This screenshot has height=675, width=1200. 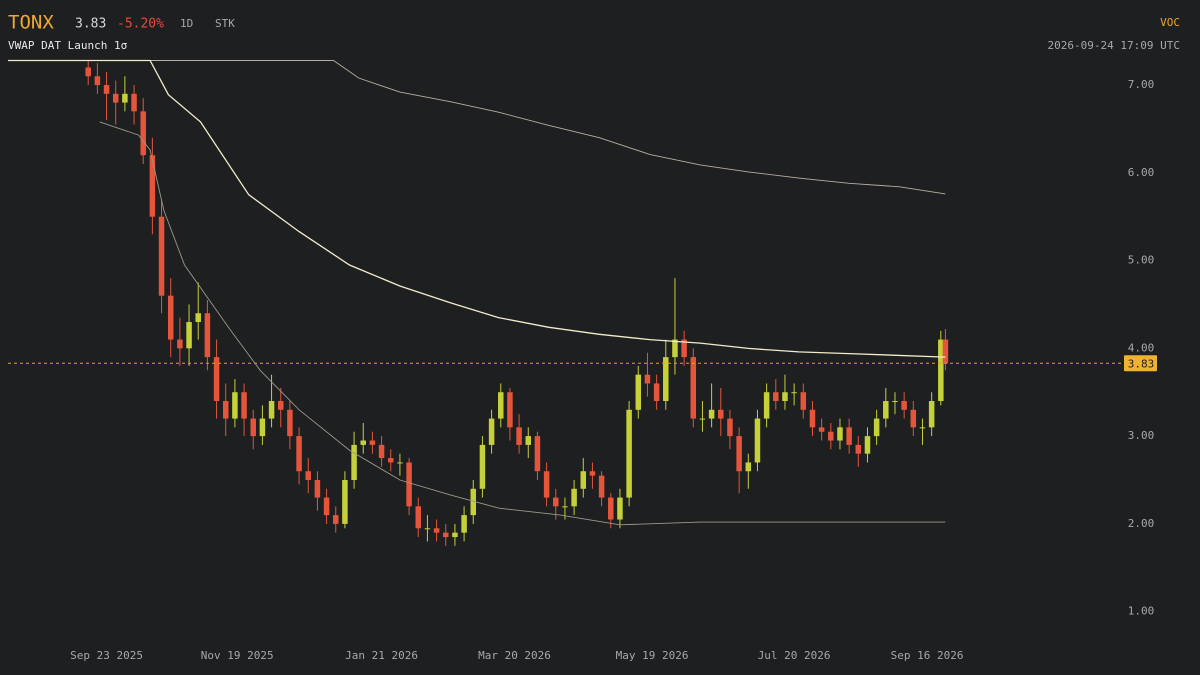 What do you see at coordinates (1141, 611) in the screenshot?
I see `y-tick-label: 1.00` at bounding box center [1141, 611].